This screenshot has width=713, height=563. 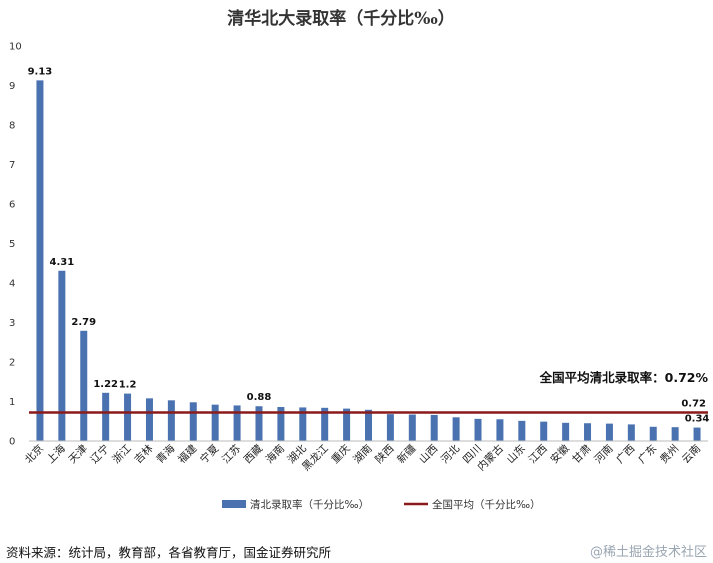 What do you see at coordinates (647, 454) in the screenshot?
I see `x-tick-label: 广东` at bounding box center [647, 454].